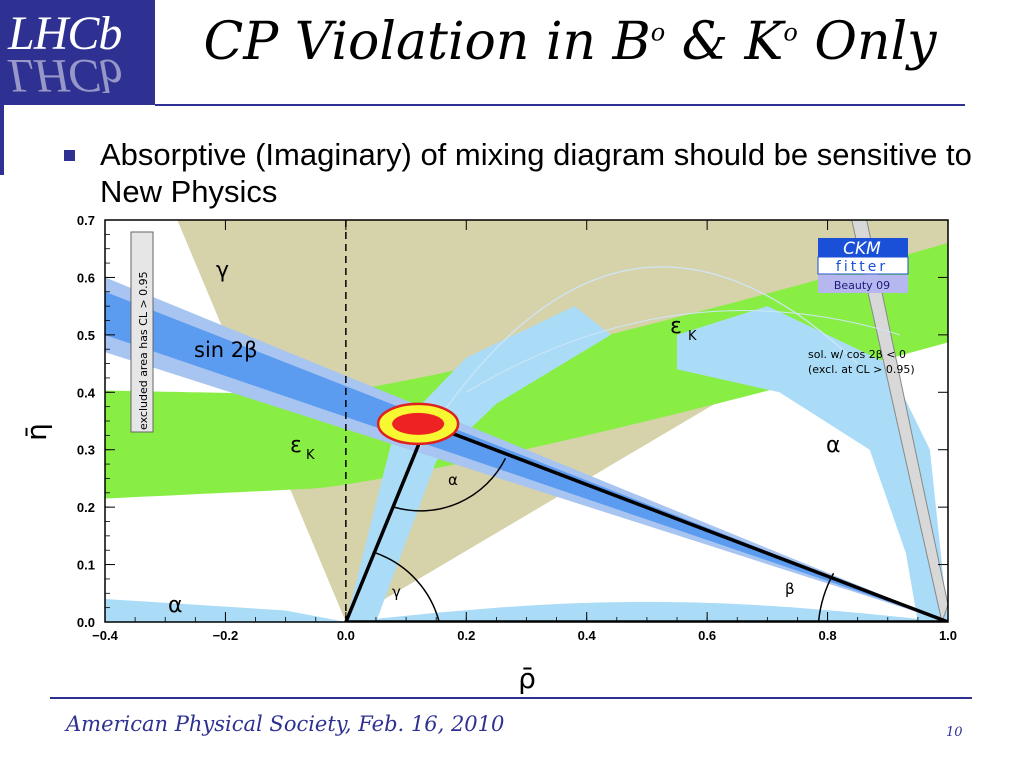  Describe the element at coordinates (86, 565) in the screenshot. I see `y-tick-label: 0.1` at that location.